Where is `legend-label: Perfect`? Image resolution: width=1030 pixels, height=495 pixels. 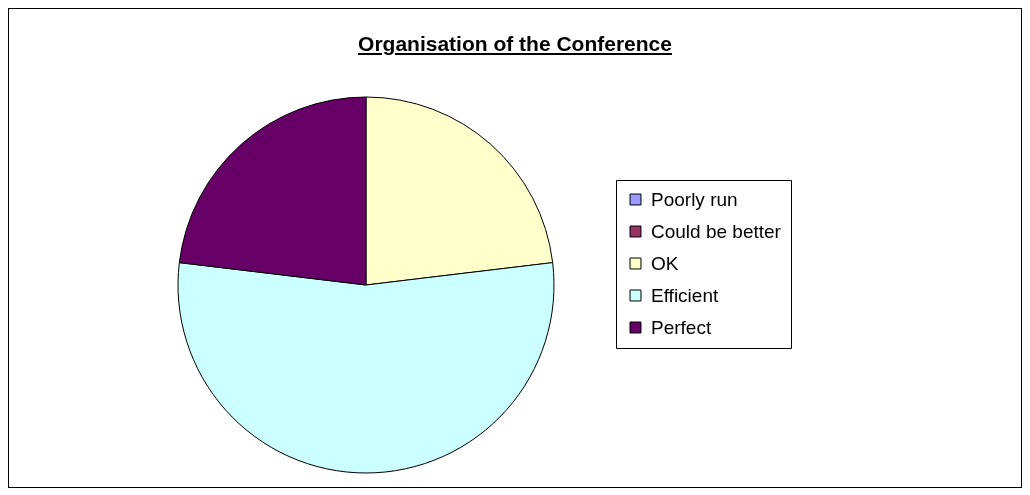 legend-label: Perfect is located at coordinates (681, 327).